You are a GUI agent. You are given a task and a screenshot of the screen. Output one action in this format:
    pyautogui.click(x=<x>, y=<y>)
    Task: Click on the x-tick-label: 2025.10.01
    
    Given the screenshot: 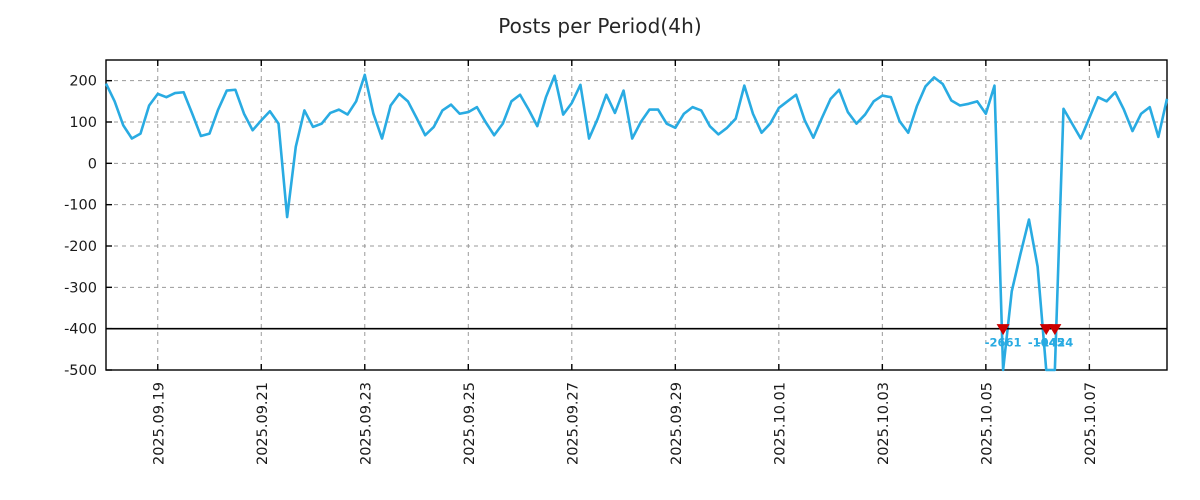 What is the action you would take?
    pyautogui.click(x=780, y=423)
    